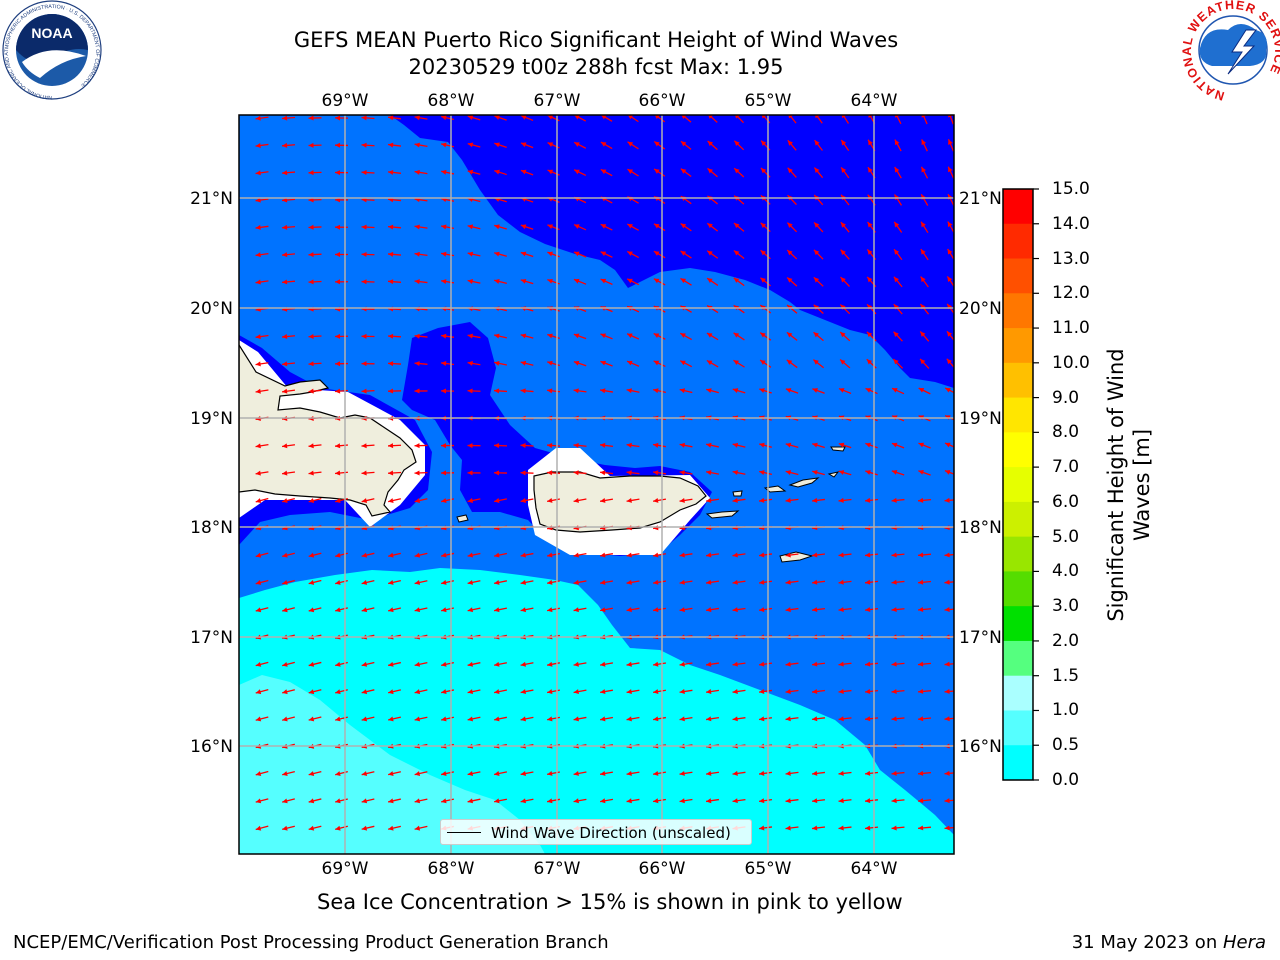 The height and width of the screenshot is (960, 1280). I want to click on colorbar-frame, so click(1018, 484).